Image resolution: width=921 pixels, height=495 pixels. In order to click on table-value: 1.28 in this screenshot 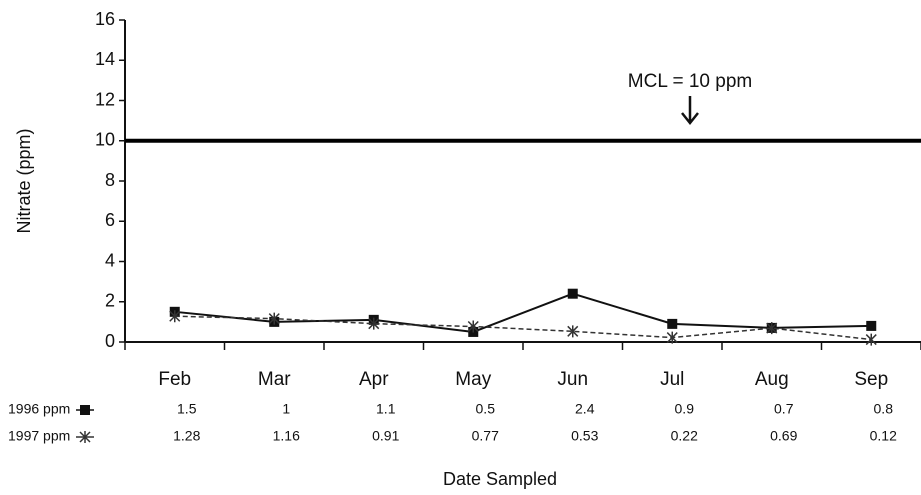, I will do `click(186, 436)`.